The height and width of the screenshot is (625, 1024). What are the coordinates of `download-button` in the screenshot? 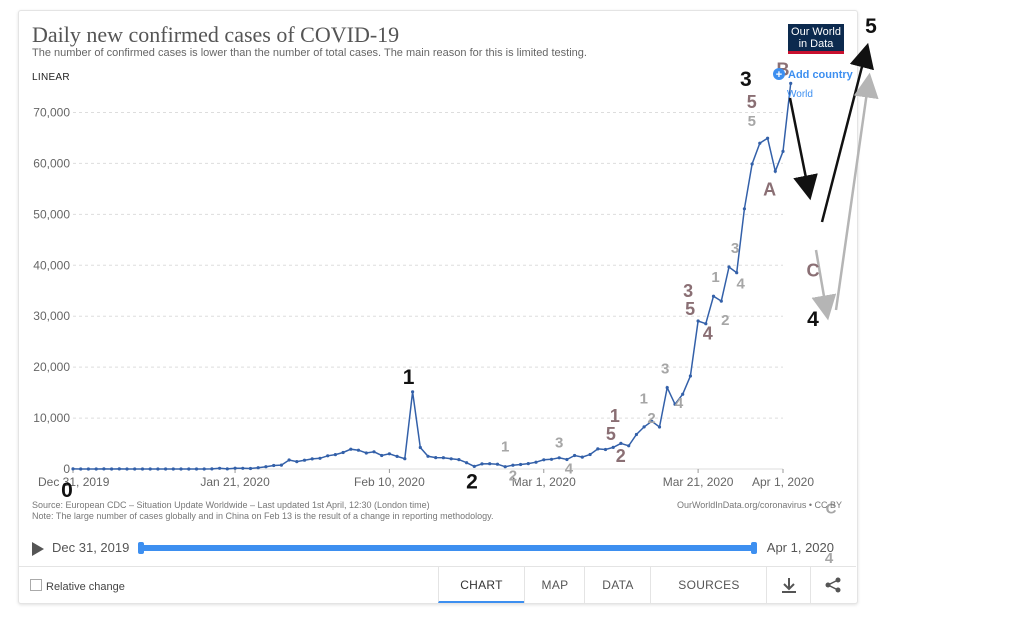 It's located at (788, 585).